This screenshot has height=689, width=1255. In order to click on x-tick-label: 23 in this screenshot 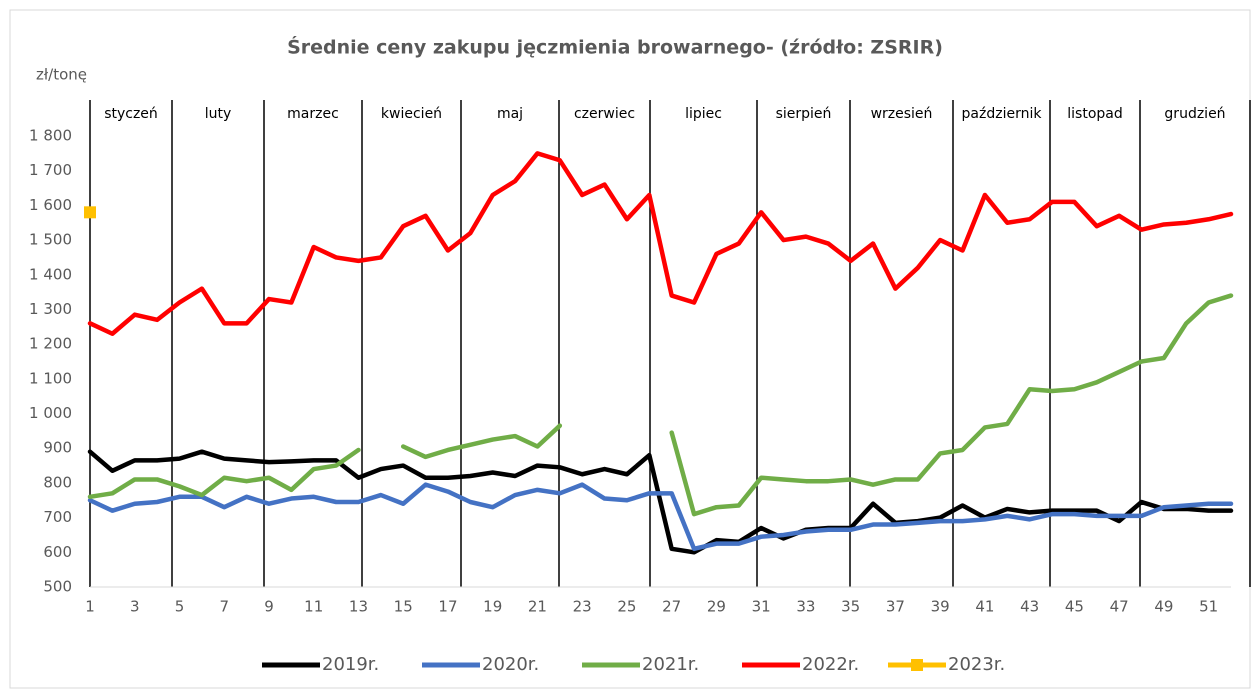, I will do `click(582, 607)`.